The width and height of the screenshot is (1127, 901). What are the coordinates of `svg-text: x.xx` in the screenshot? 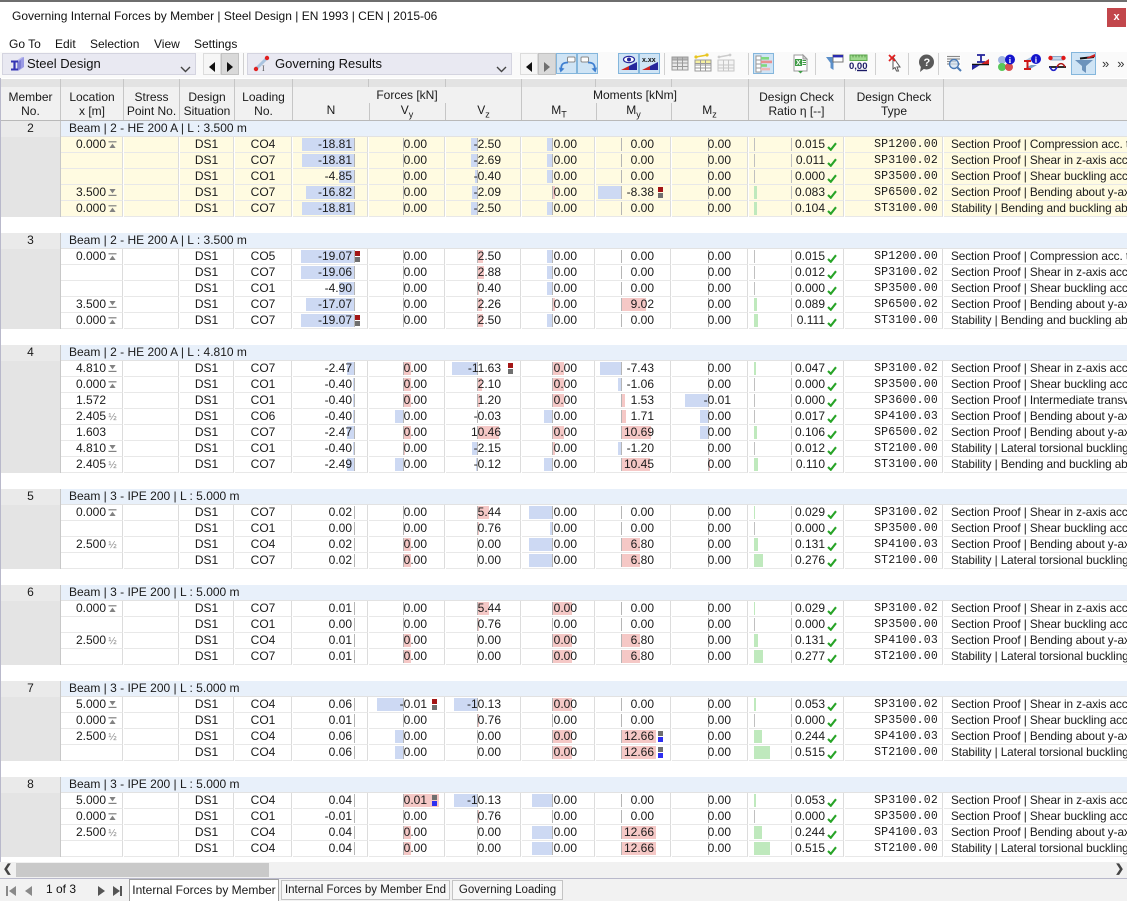 It's located at (649, 60).